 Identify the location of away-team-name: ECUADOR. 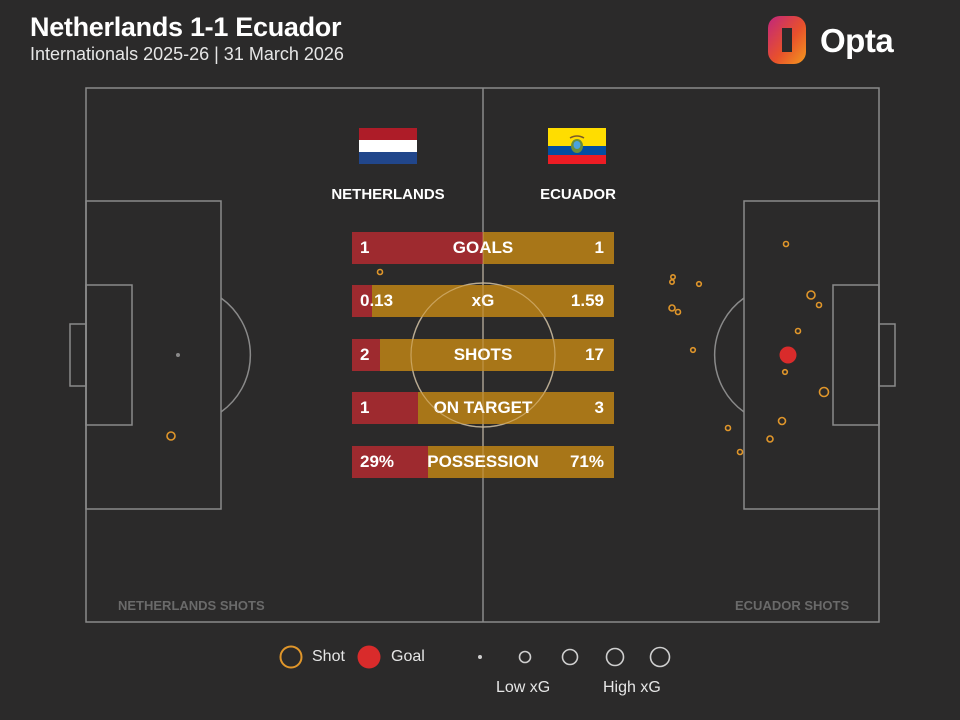
(578, 194).